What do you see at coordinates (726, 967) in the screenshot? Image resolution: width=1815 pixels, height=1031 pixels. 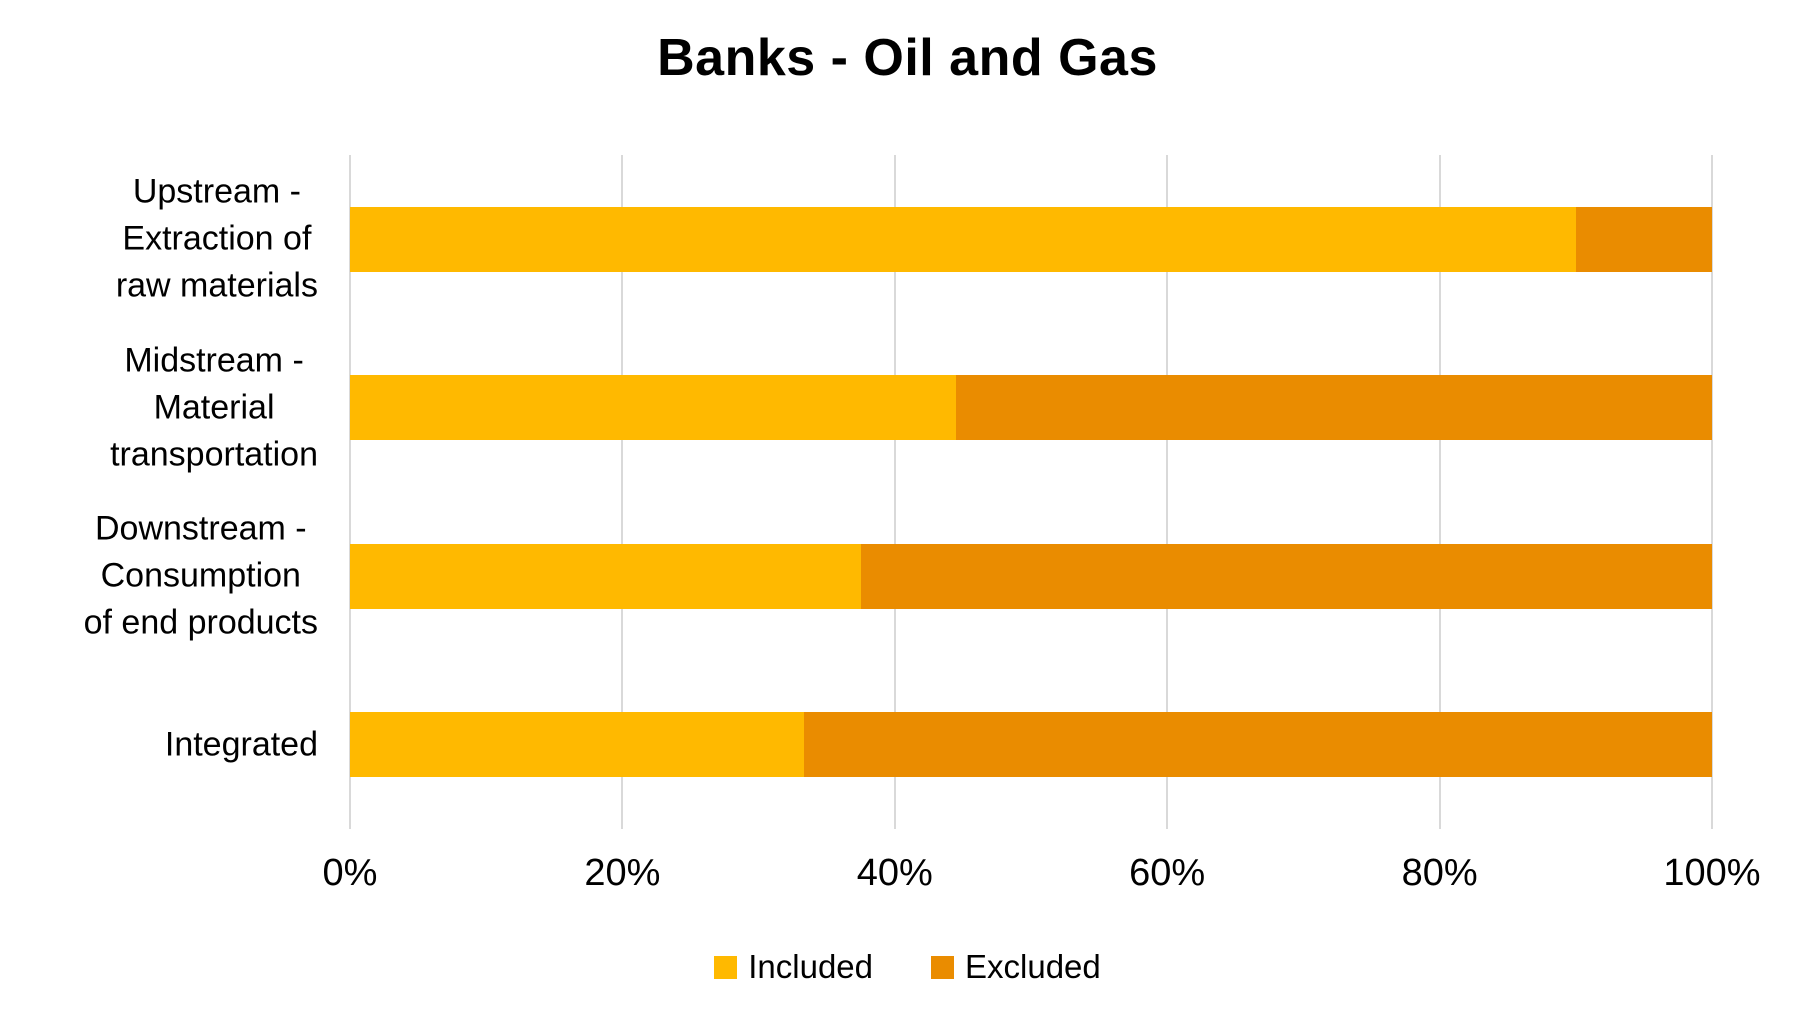 I see `legend-swatch-included-icon` at bounding box center [726, 967].